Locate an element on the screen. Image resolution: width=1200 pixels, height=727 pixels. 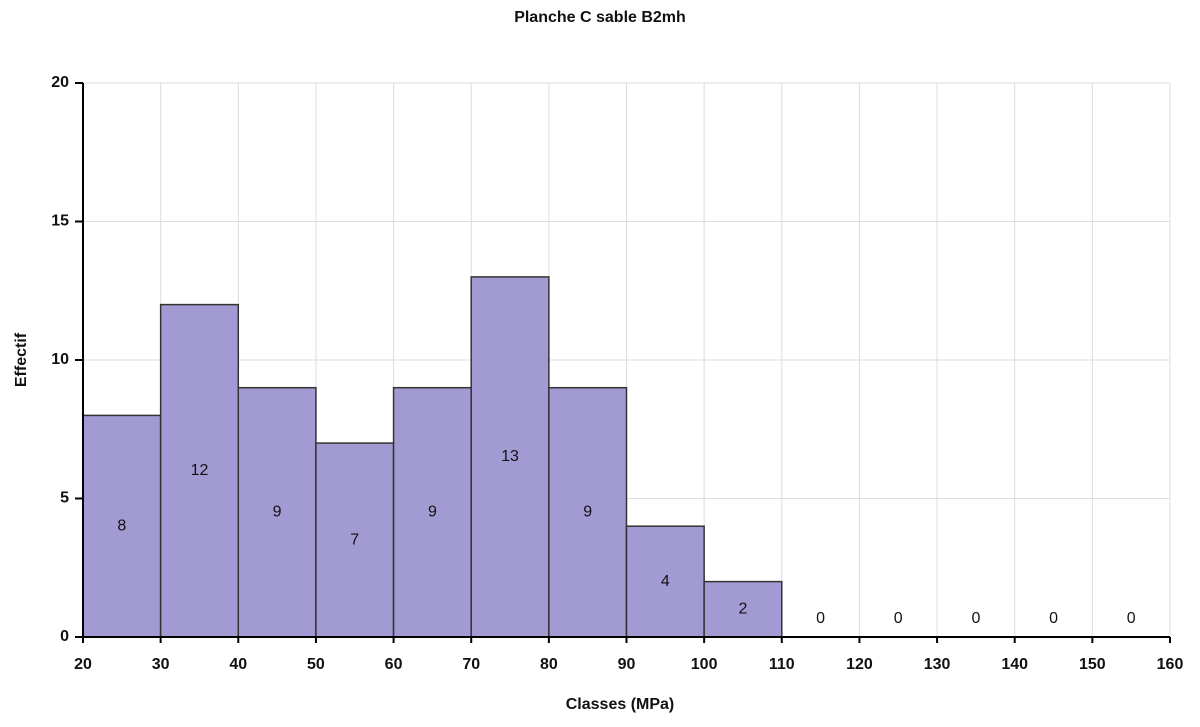
x-tick-label: 100 is located at coordinates (704, 664).